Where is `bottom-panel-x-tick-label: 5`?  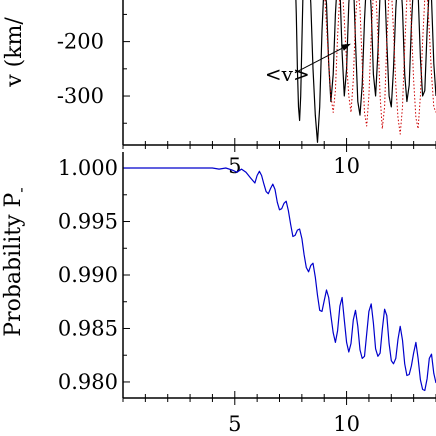 bottom-panel-x-tick-label: 5 is located at coordinates (234, 424).